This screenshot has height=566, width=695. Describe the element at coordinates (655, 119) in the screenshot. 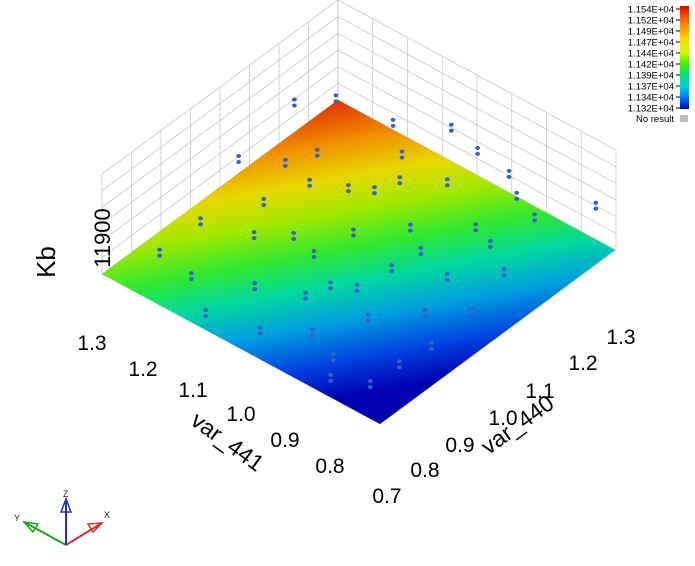

I see `no-result-label: No result` at that location.